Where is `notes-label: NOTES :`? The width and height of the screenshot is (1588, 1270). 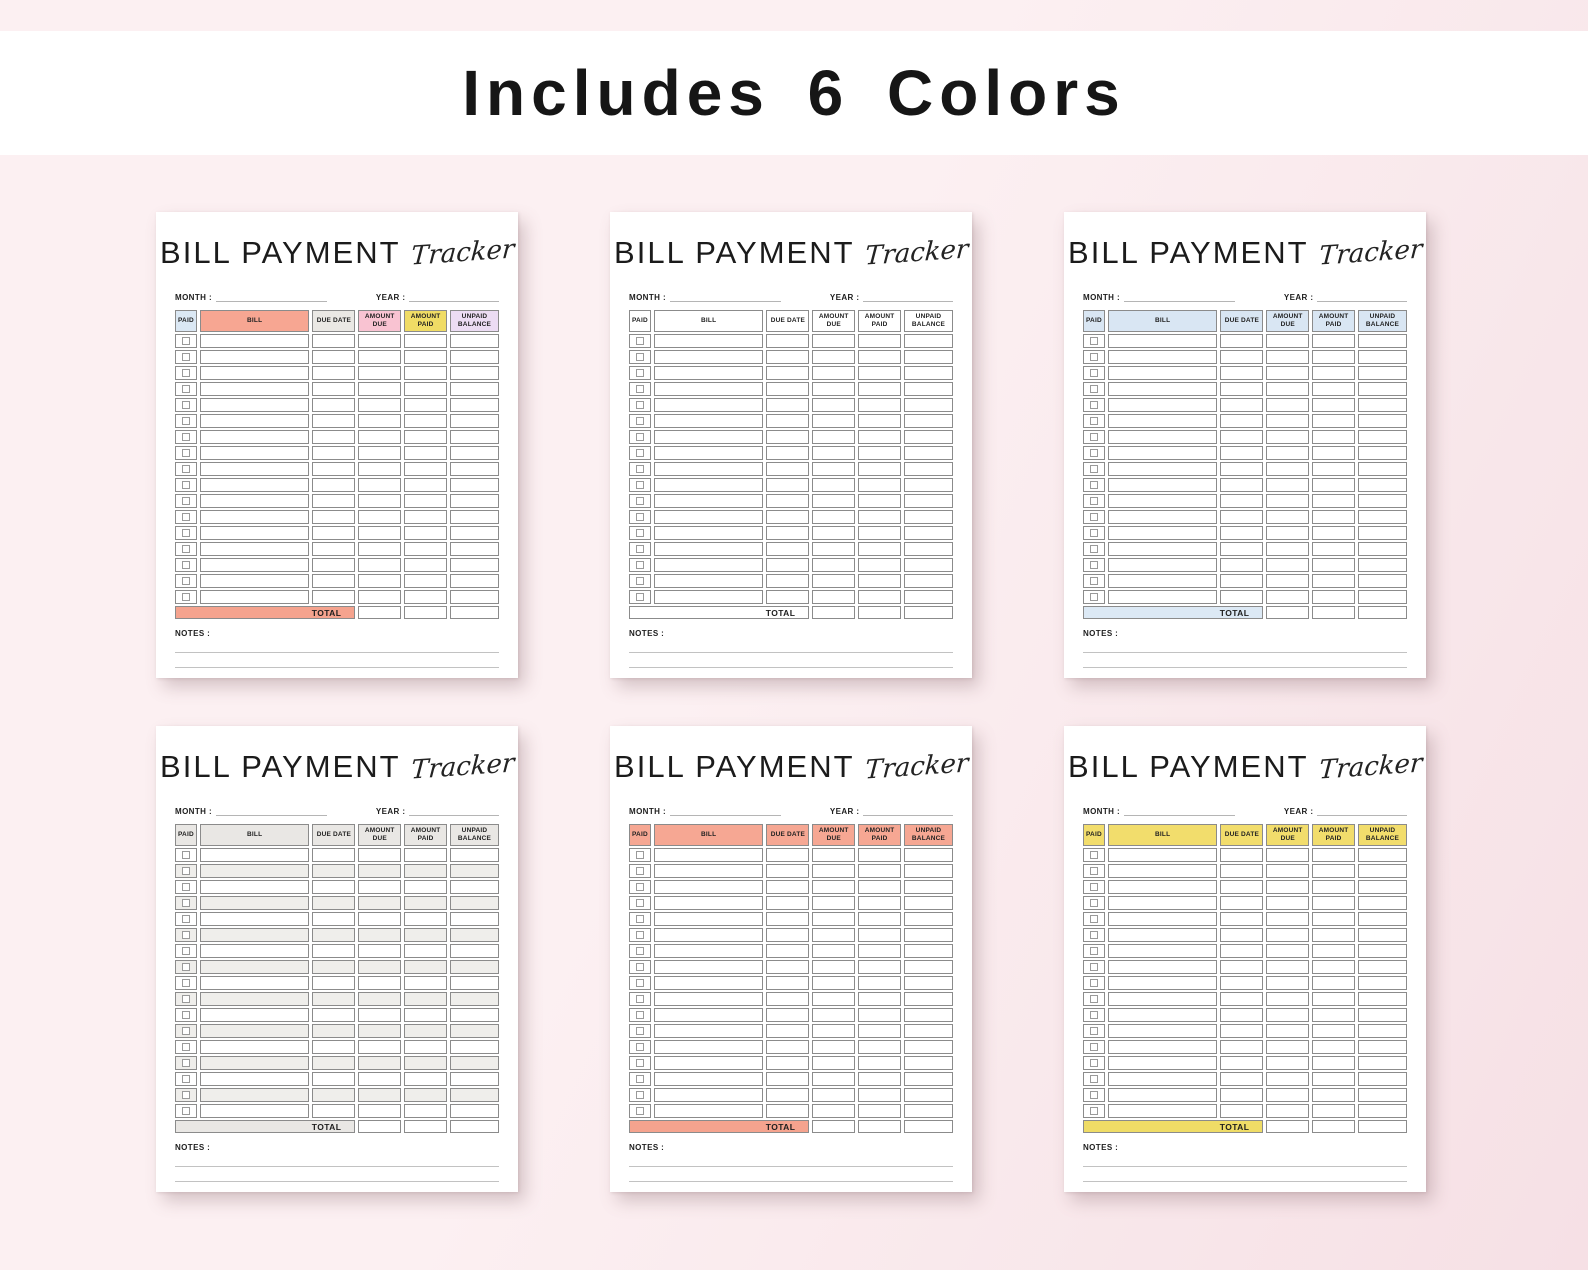 notes-label: NOTES : is located at coordinates (1101, 1147).